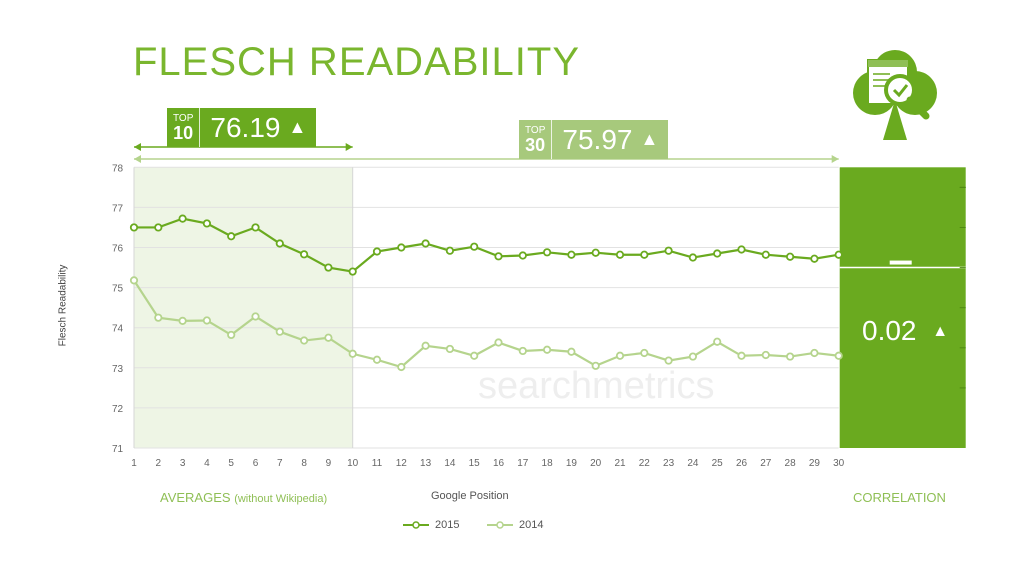 Image resolution: width=1024 pixels, height=579 pixels. What do you see at coordinates (899, 497) in the screenshot?
I see `correlation-label: CORRELATION` at bounding box center [899, 497].